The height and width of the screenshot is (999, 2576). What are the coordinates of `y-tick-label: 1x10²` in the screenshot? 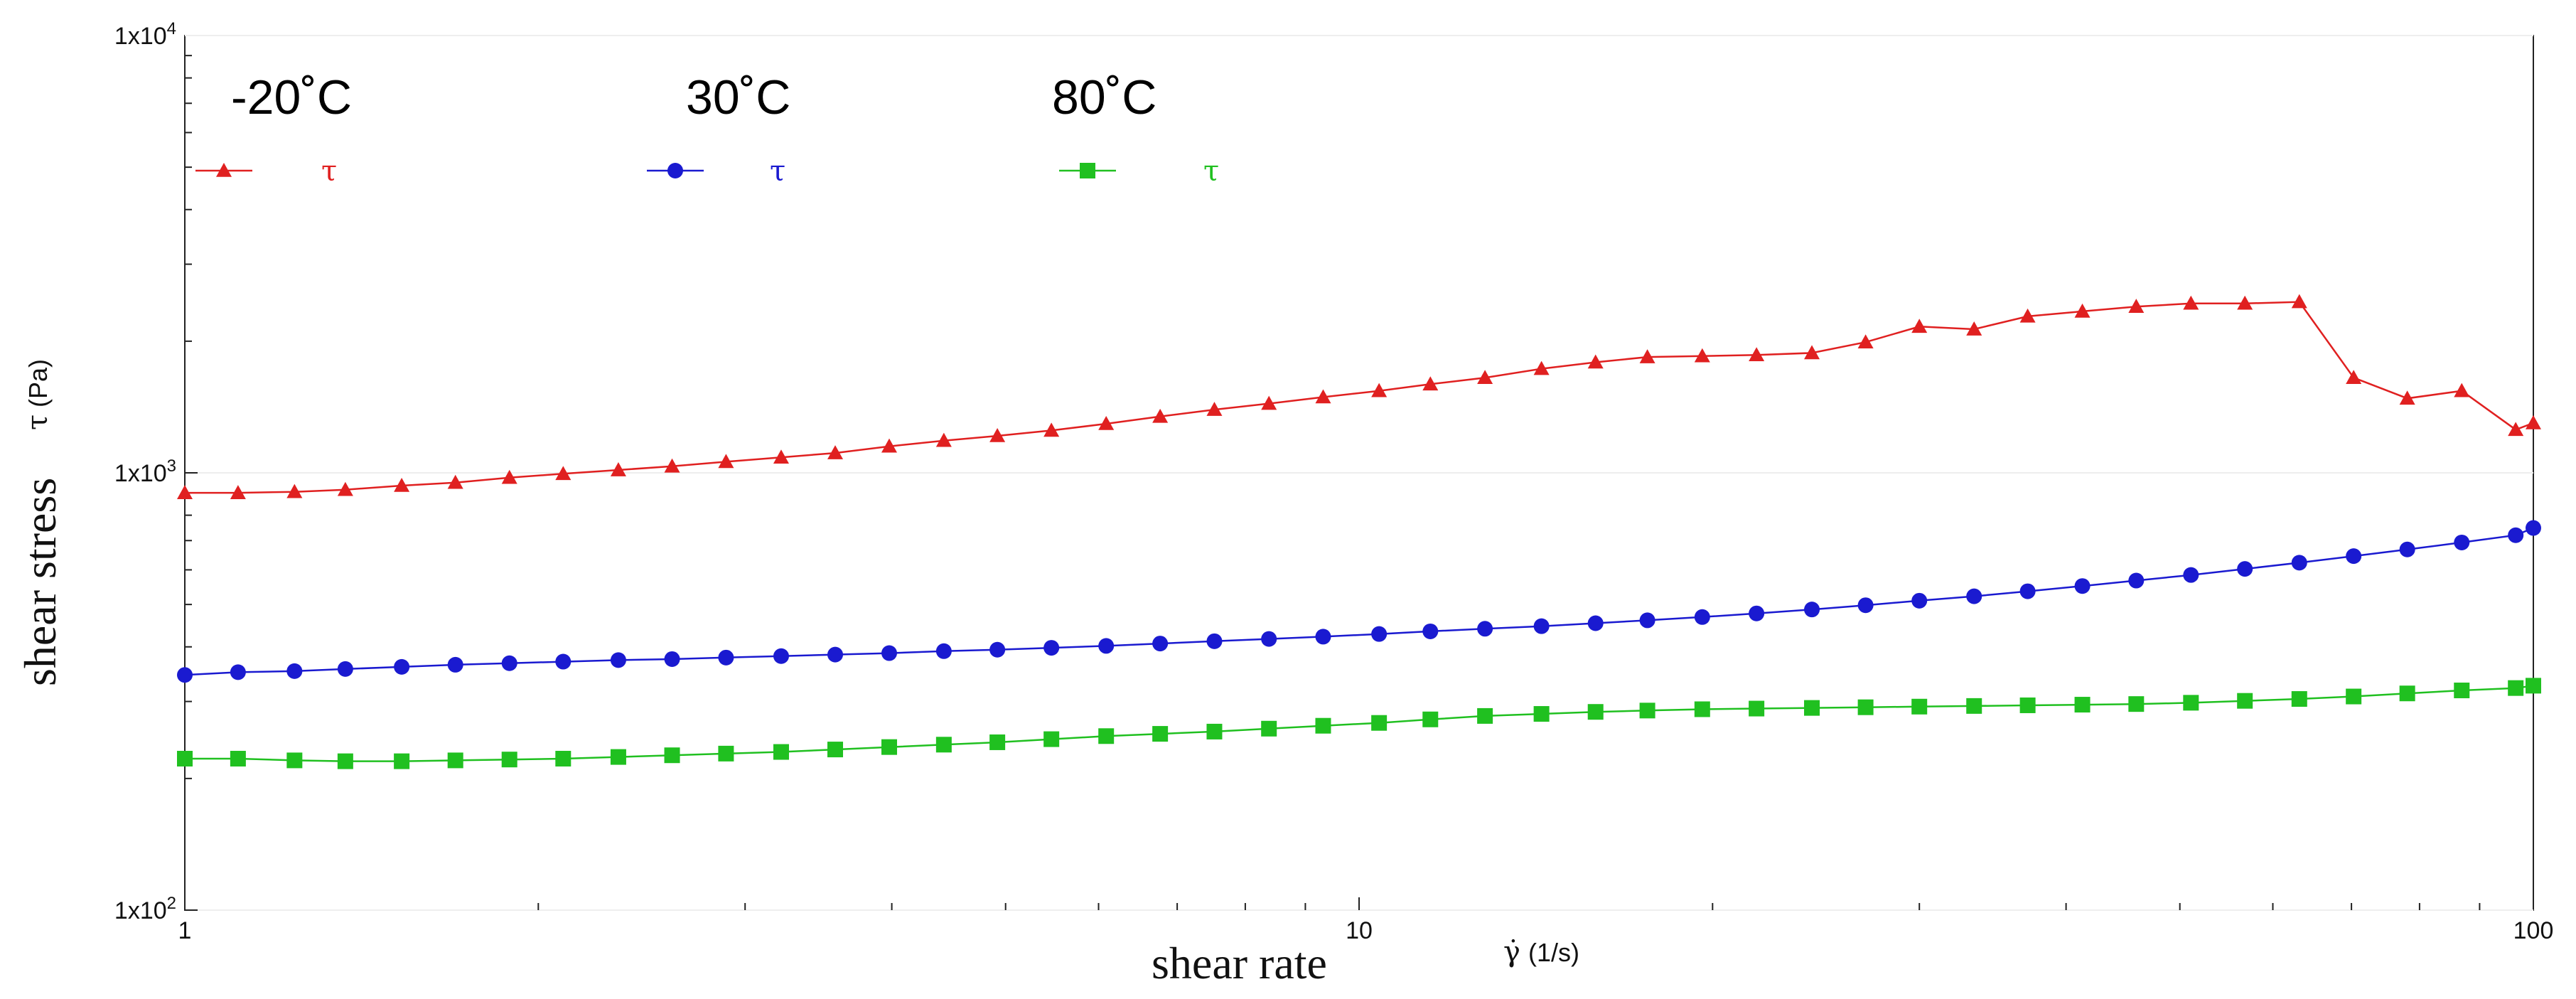 It's located at (145, 909).